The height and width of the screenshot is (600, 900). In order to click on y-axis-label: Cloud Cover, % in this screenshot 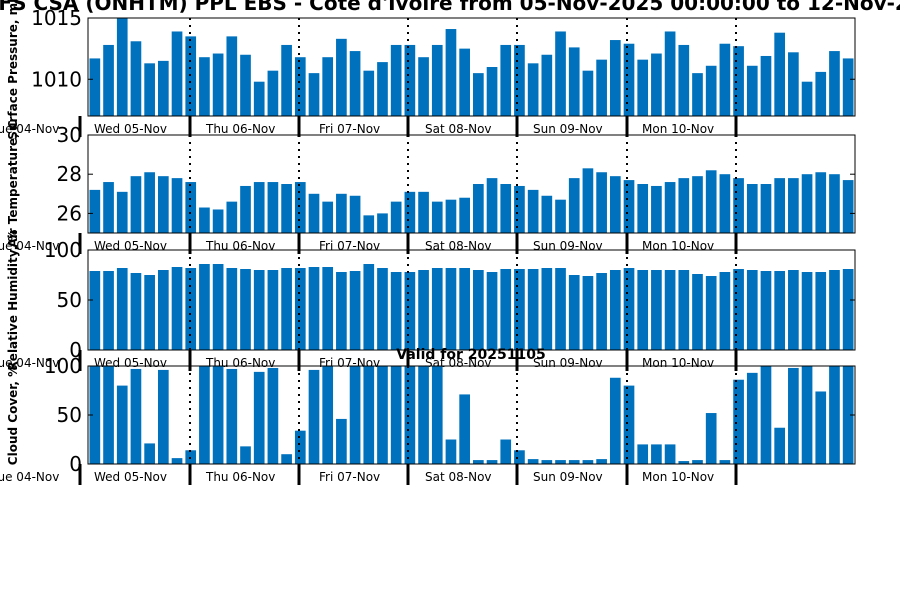, I will do `click(13, 415)`.